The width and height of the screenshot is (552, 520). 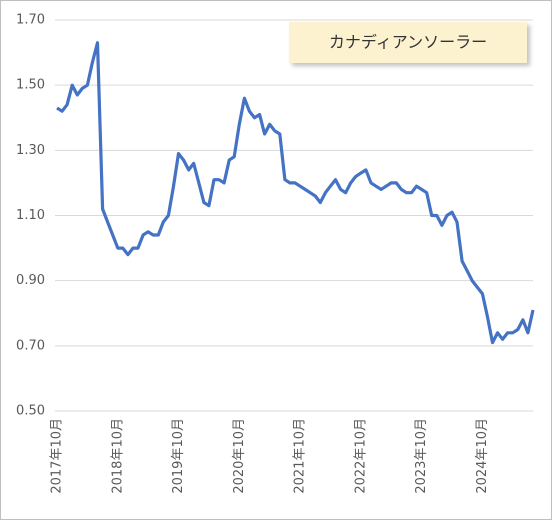 I want to click on chart-title: カナディアンソーラー, so click(x=408, y=42).